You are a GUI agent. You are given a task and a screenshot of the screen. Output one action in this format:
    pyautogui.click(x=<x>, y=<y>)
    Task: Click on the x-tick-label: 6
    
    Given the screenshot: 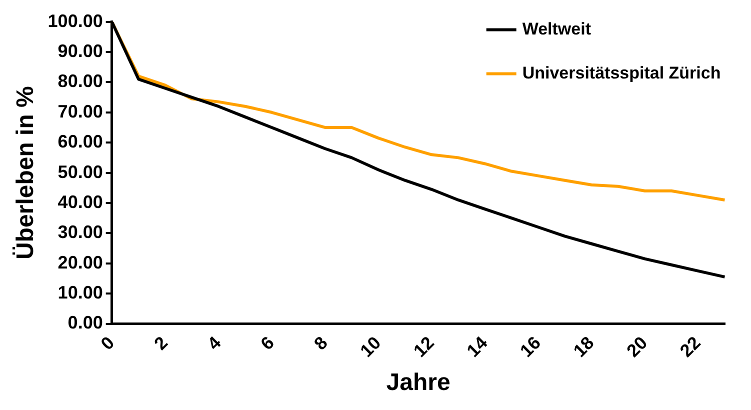 What is the action you would take?
    pyautogui.click(x=267, y=343)
    